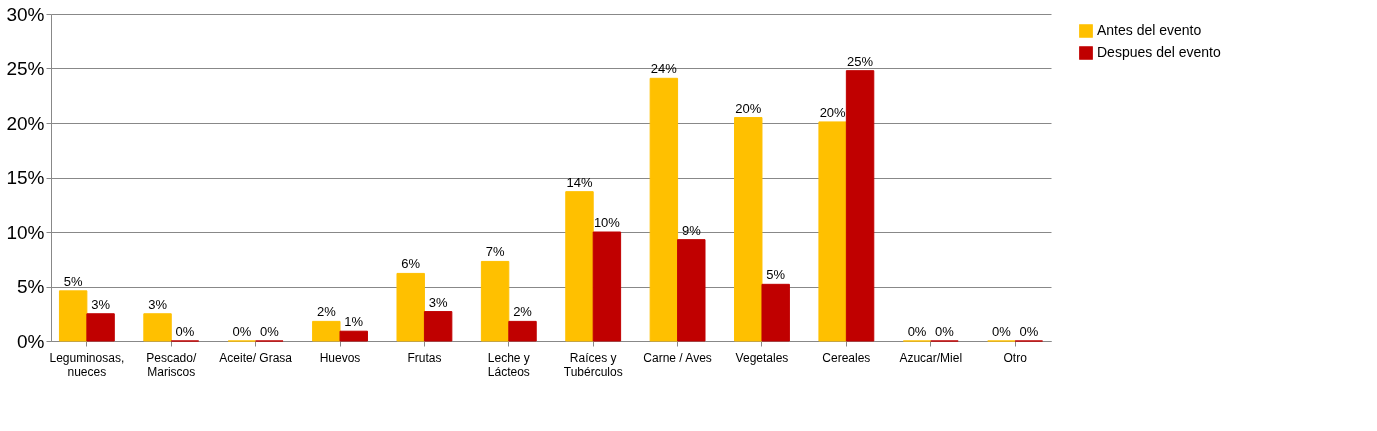 This screenshot has height=431, width=1377. What do you see at coordinates (579, 182) in the screenshot?
I see `data-label: 14%` at bounding box center [579, 182].